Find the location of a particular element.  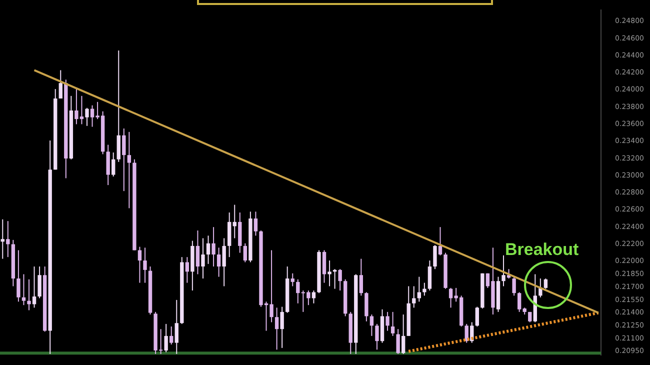

annotation: Breakout is located at coordinates (542, 250).